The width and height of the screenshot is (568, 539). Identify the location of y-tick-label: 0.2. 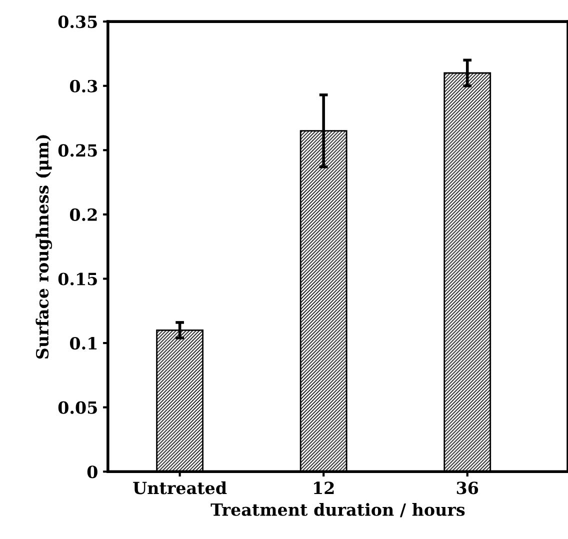
(83, 215).